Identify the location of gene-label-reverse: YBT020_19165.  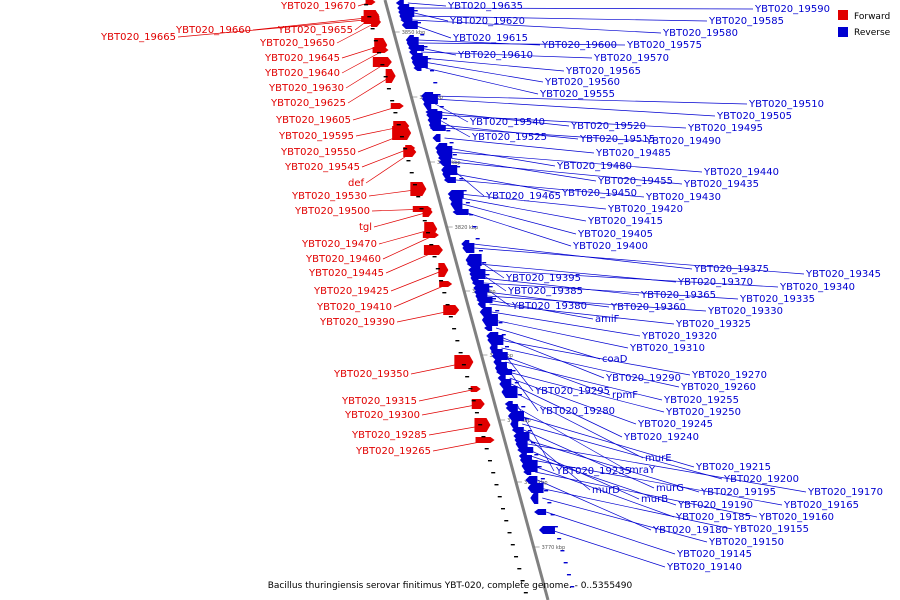
(821, 505).